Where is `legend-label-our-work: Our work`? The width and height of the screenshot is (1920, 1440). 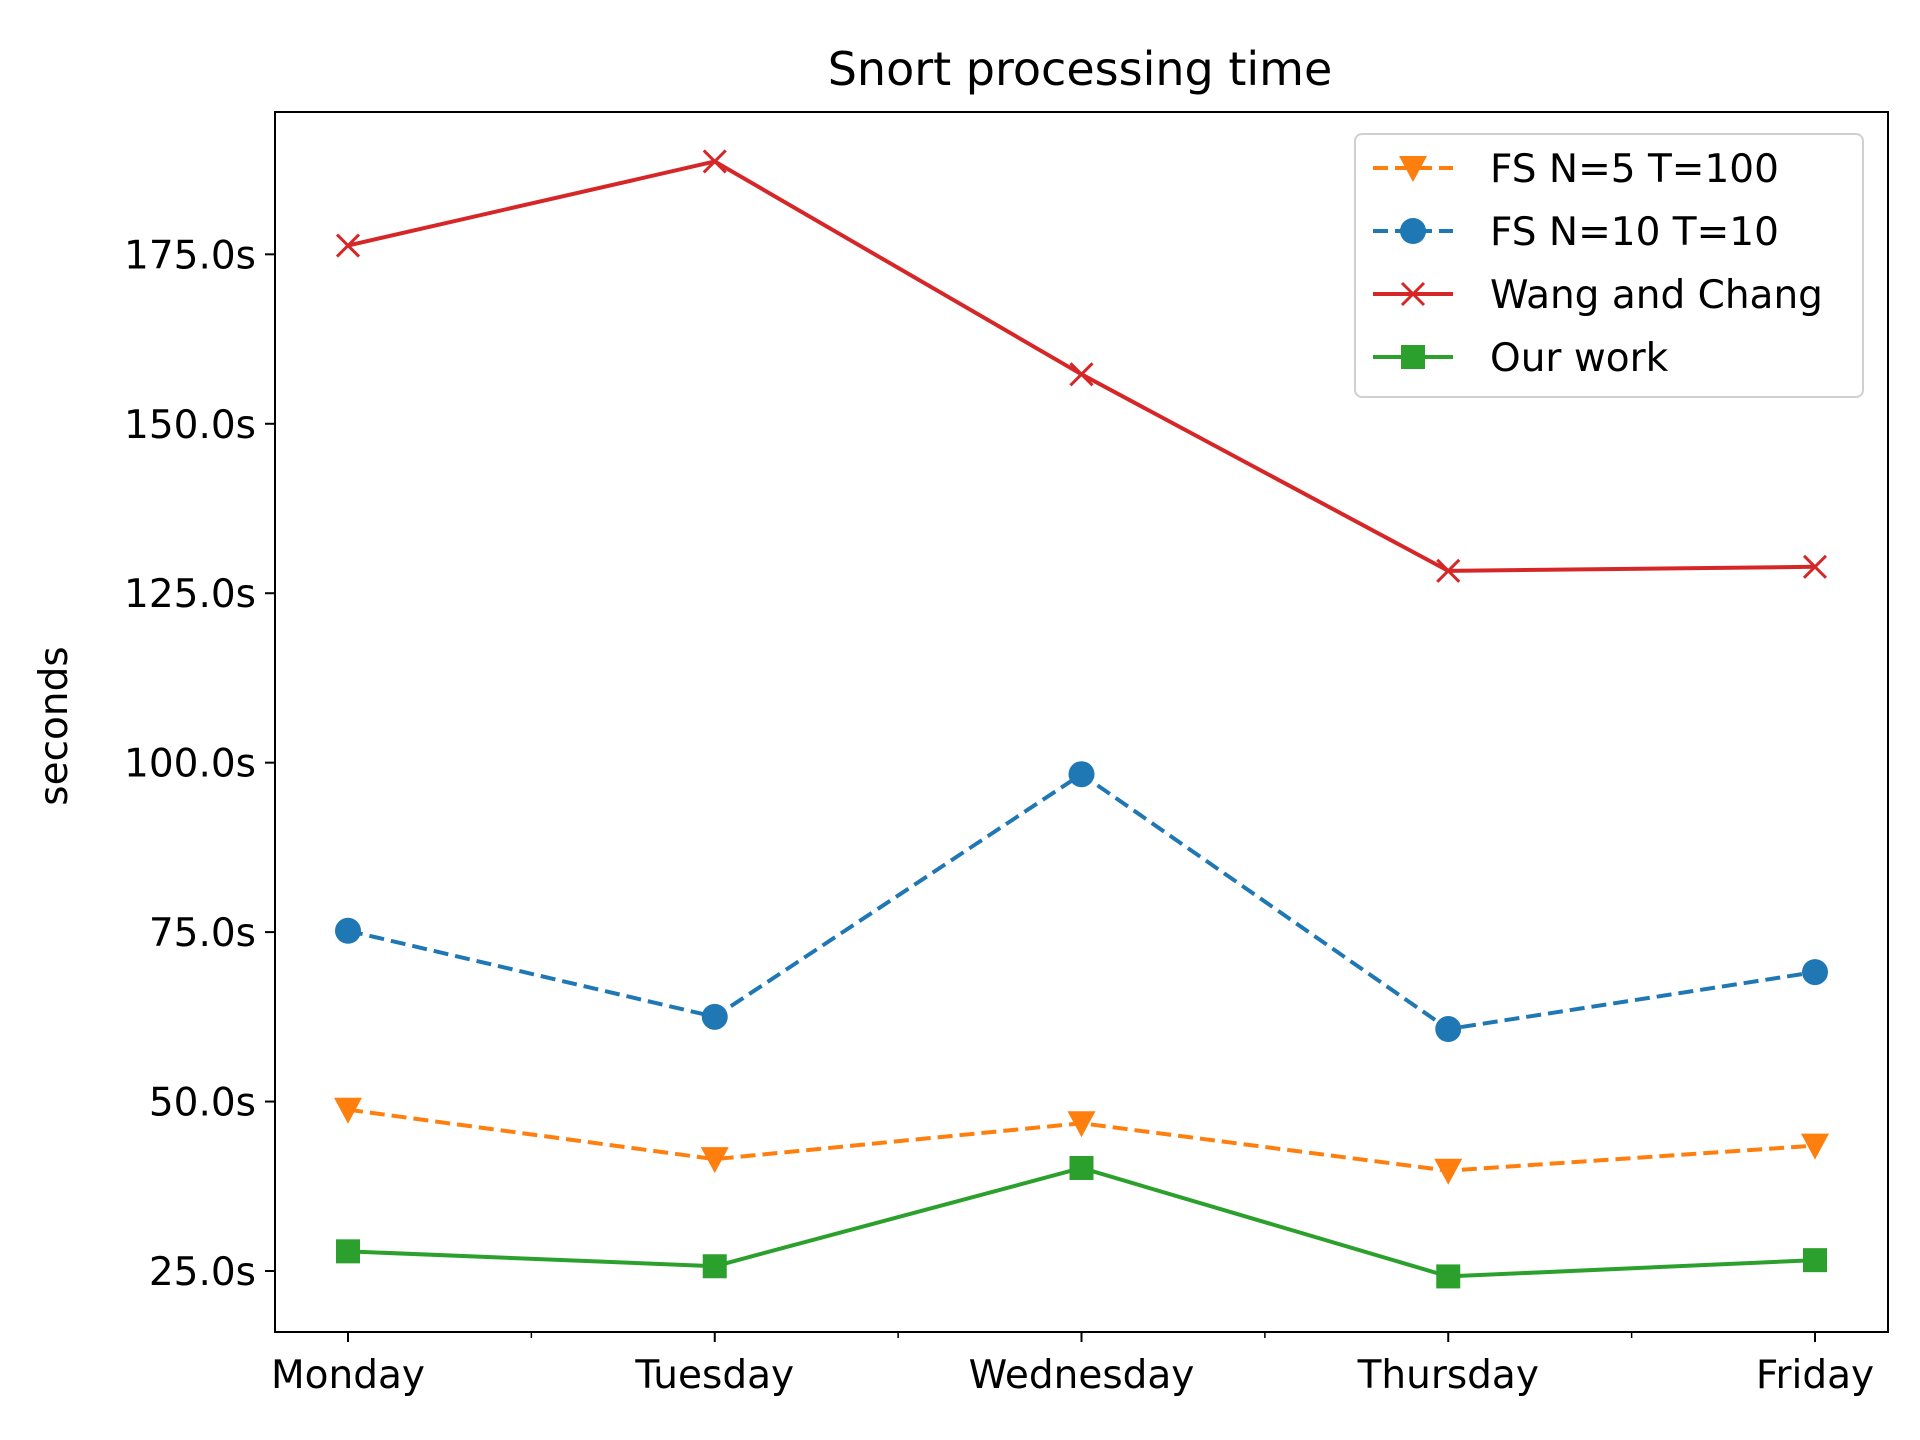
legend-label-our-work: Our work is located at coordinates (1579, 358).